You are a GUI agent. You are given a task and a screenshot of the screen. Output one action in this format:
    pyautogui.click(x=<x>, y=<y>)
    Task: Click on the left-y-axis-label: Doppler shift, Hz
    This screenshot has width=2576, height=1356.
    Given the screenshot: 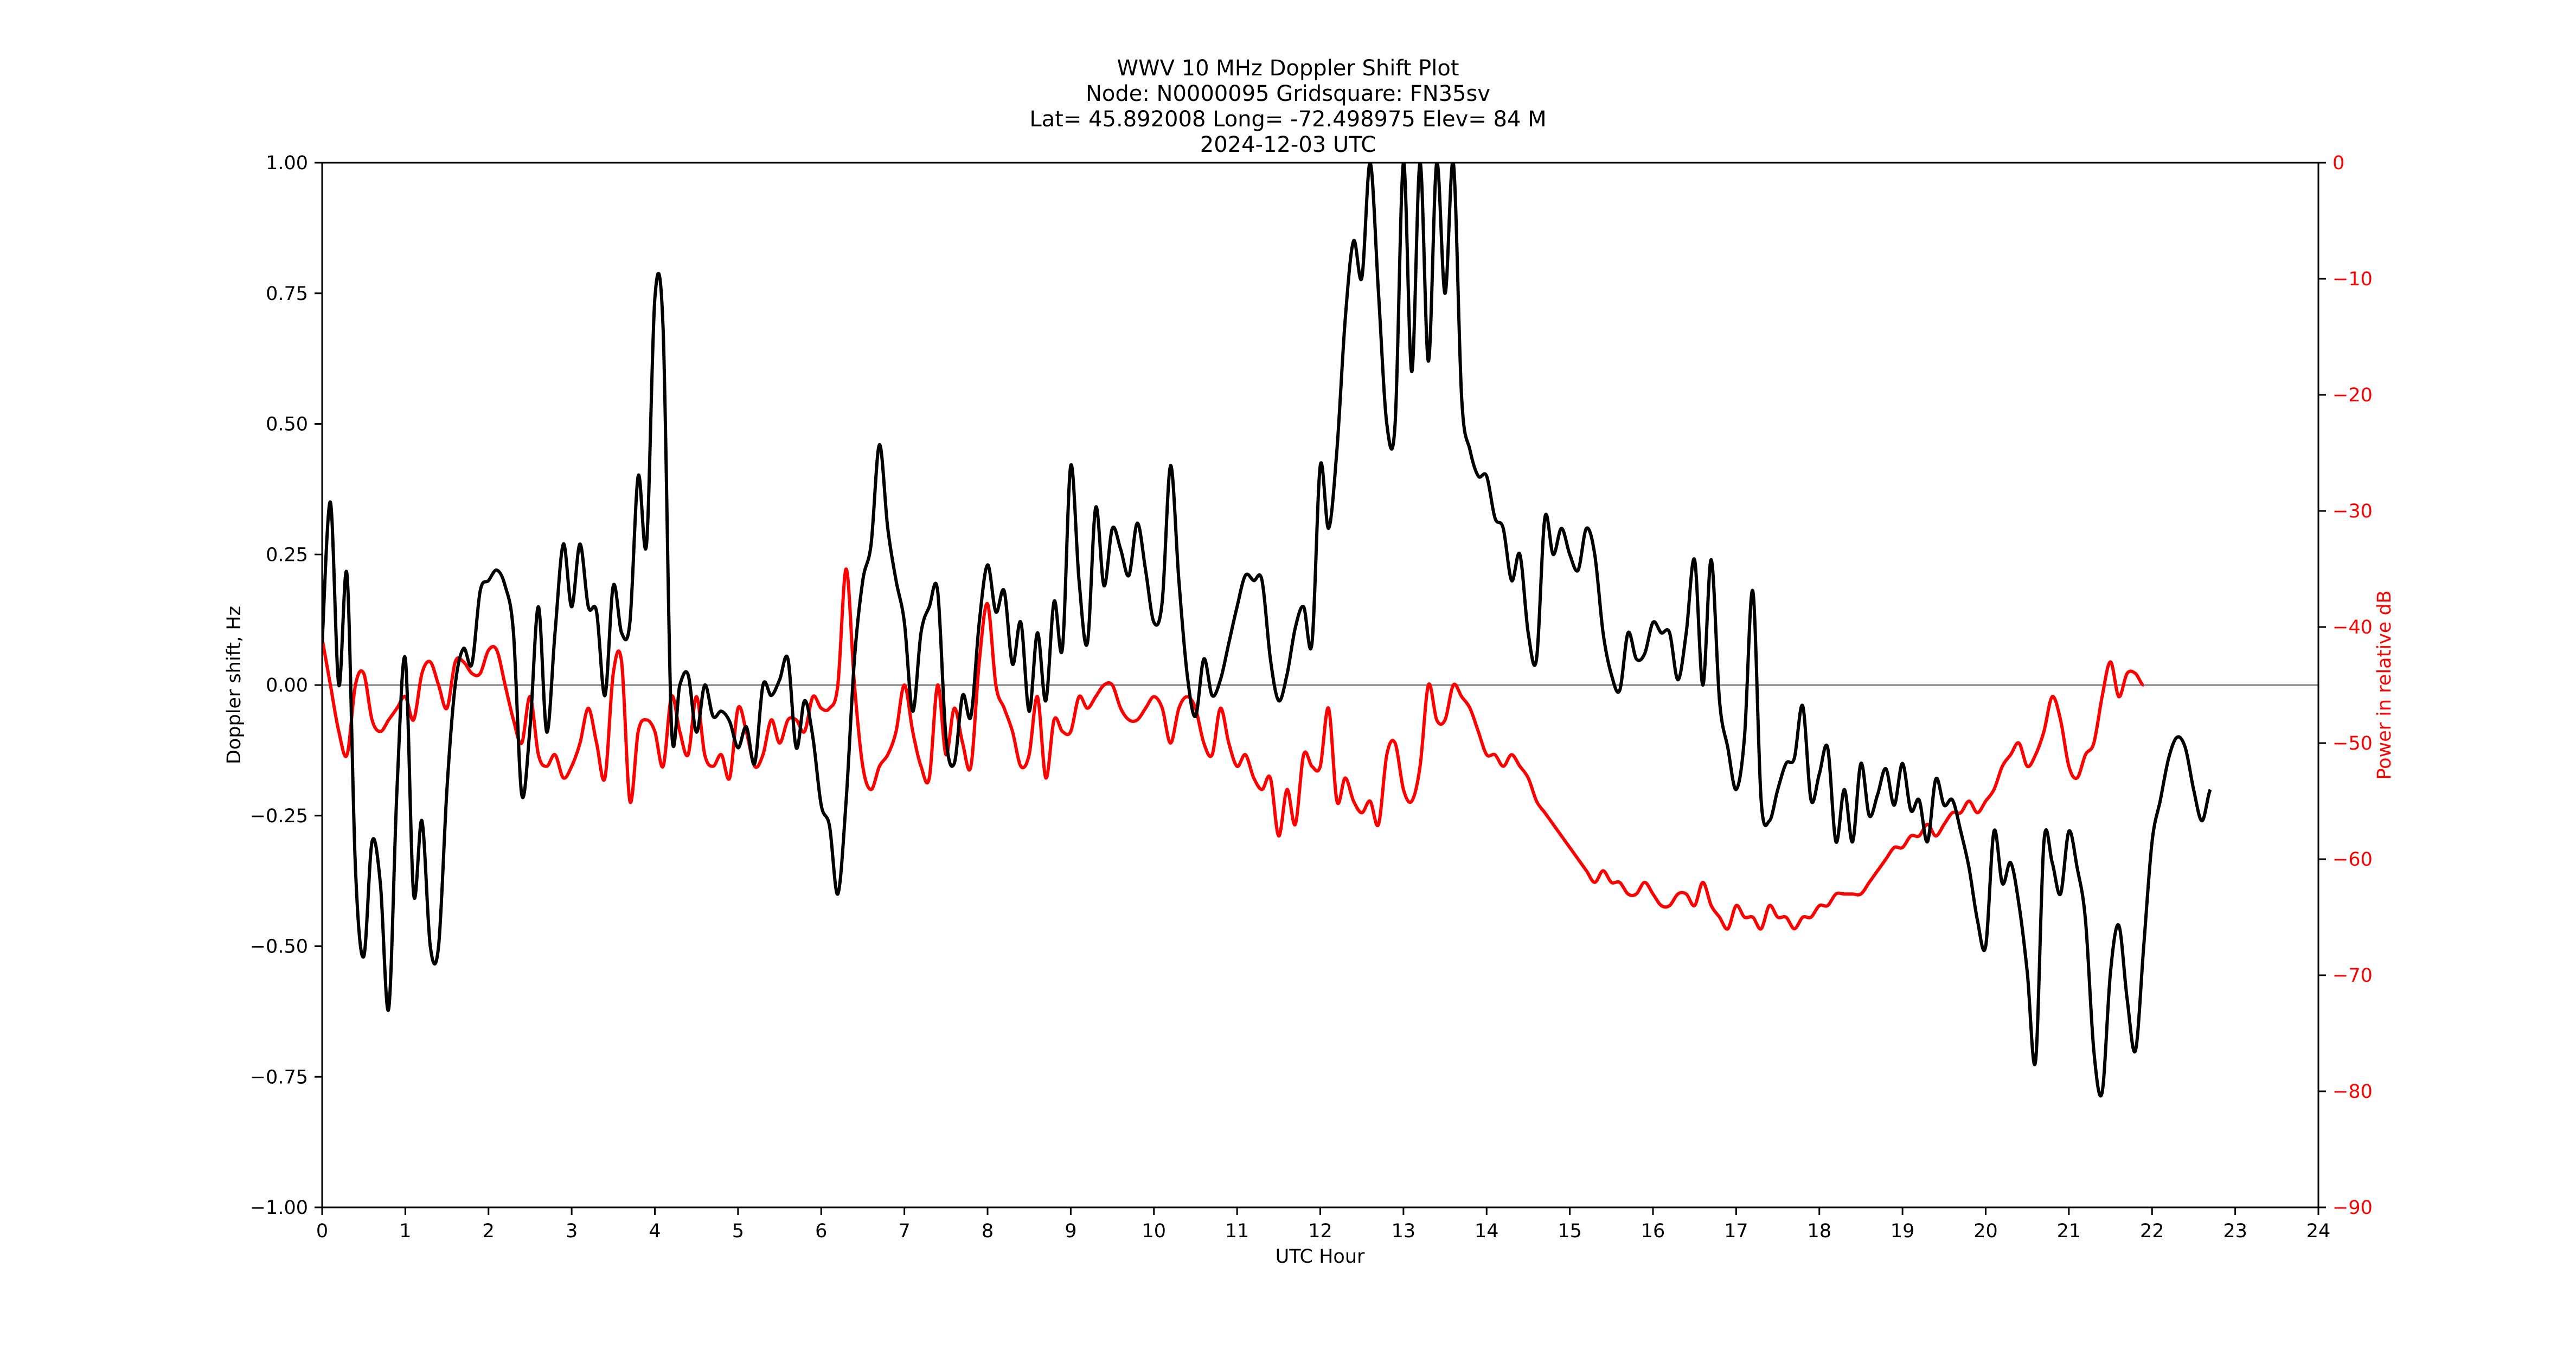 What is the action you would take?
    pyautogui.click(x=234, y=685)
    